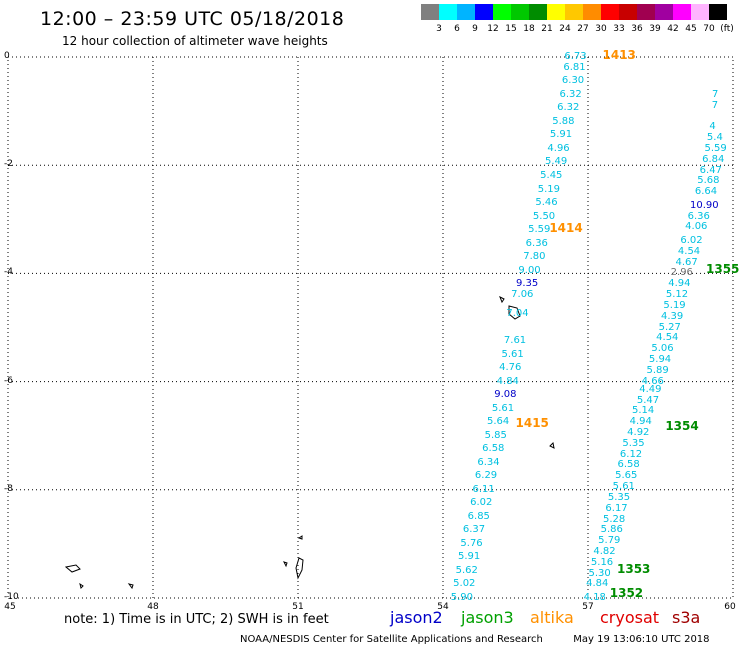 The image size is (740, 650). What do you see at coordinates (630, 617) in the screenshot?
I see `mission-name-cryosat: cryosat` at bounding box center [630, 617].